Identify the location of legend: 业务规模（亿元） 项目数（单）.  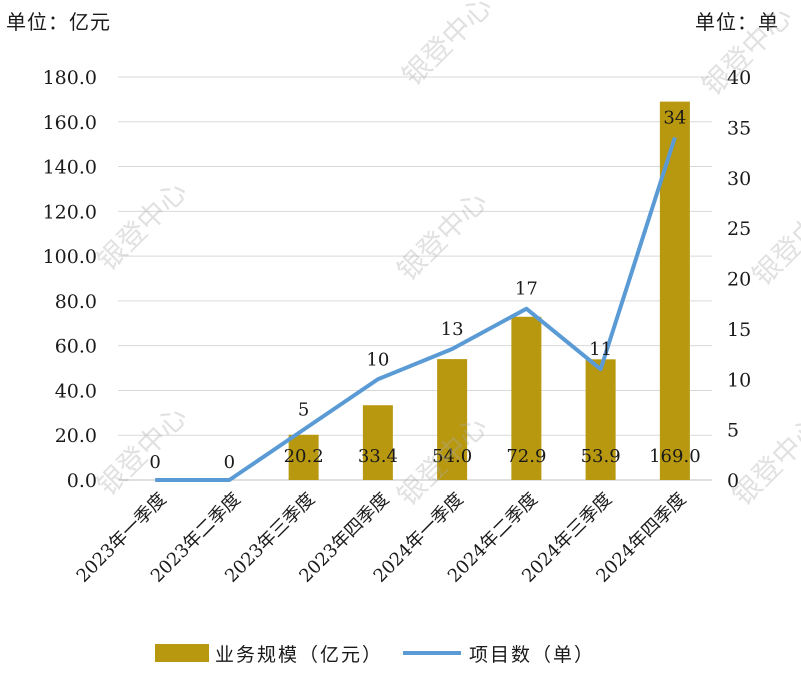
(375, 653).